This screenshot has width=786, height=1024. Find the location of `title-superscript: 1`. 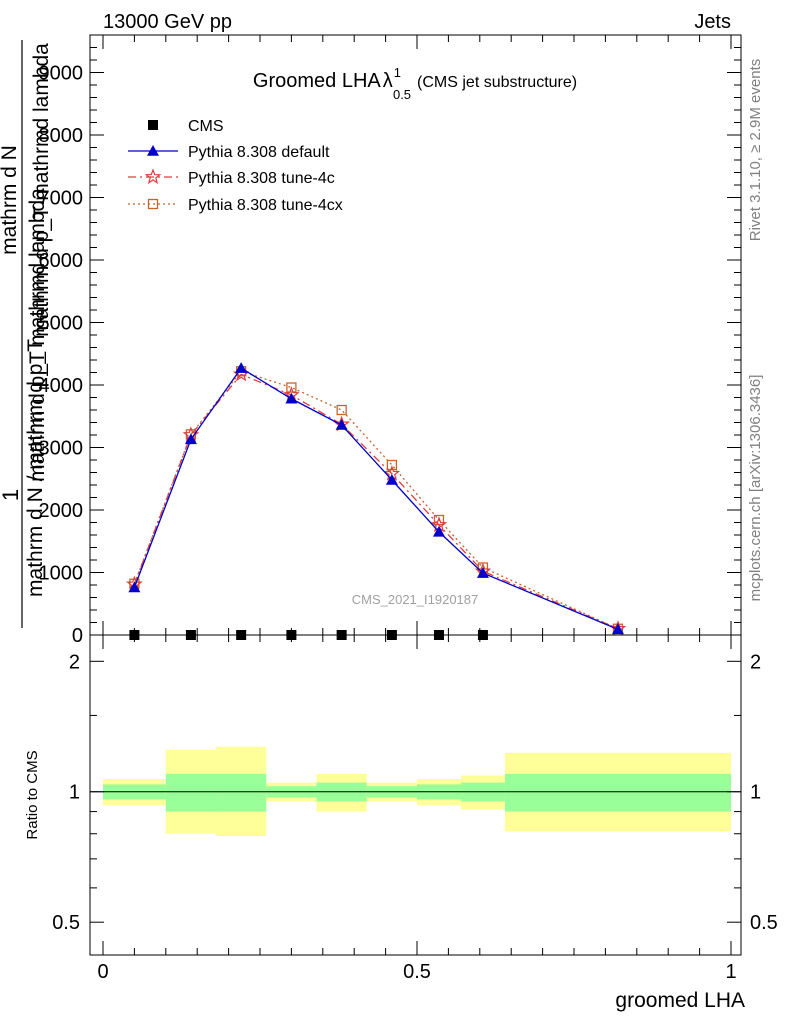

title-superscript: 1 is located at coordinates (397, 72).